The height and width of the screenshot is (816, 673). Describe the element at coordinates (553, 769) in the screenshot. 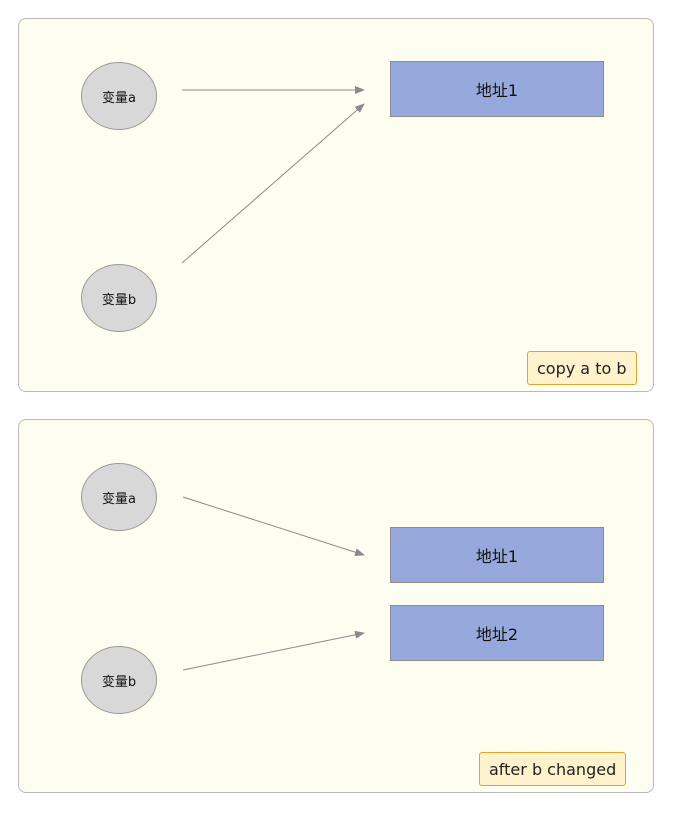

I see `caption-label: after b changed` at that location.